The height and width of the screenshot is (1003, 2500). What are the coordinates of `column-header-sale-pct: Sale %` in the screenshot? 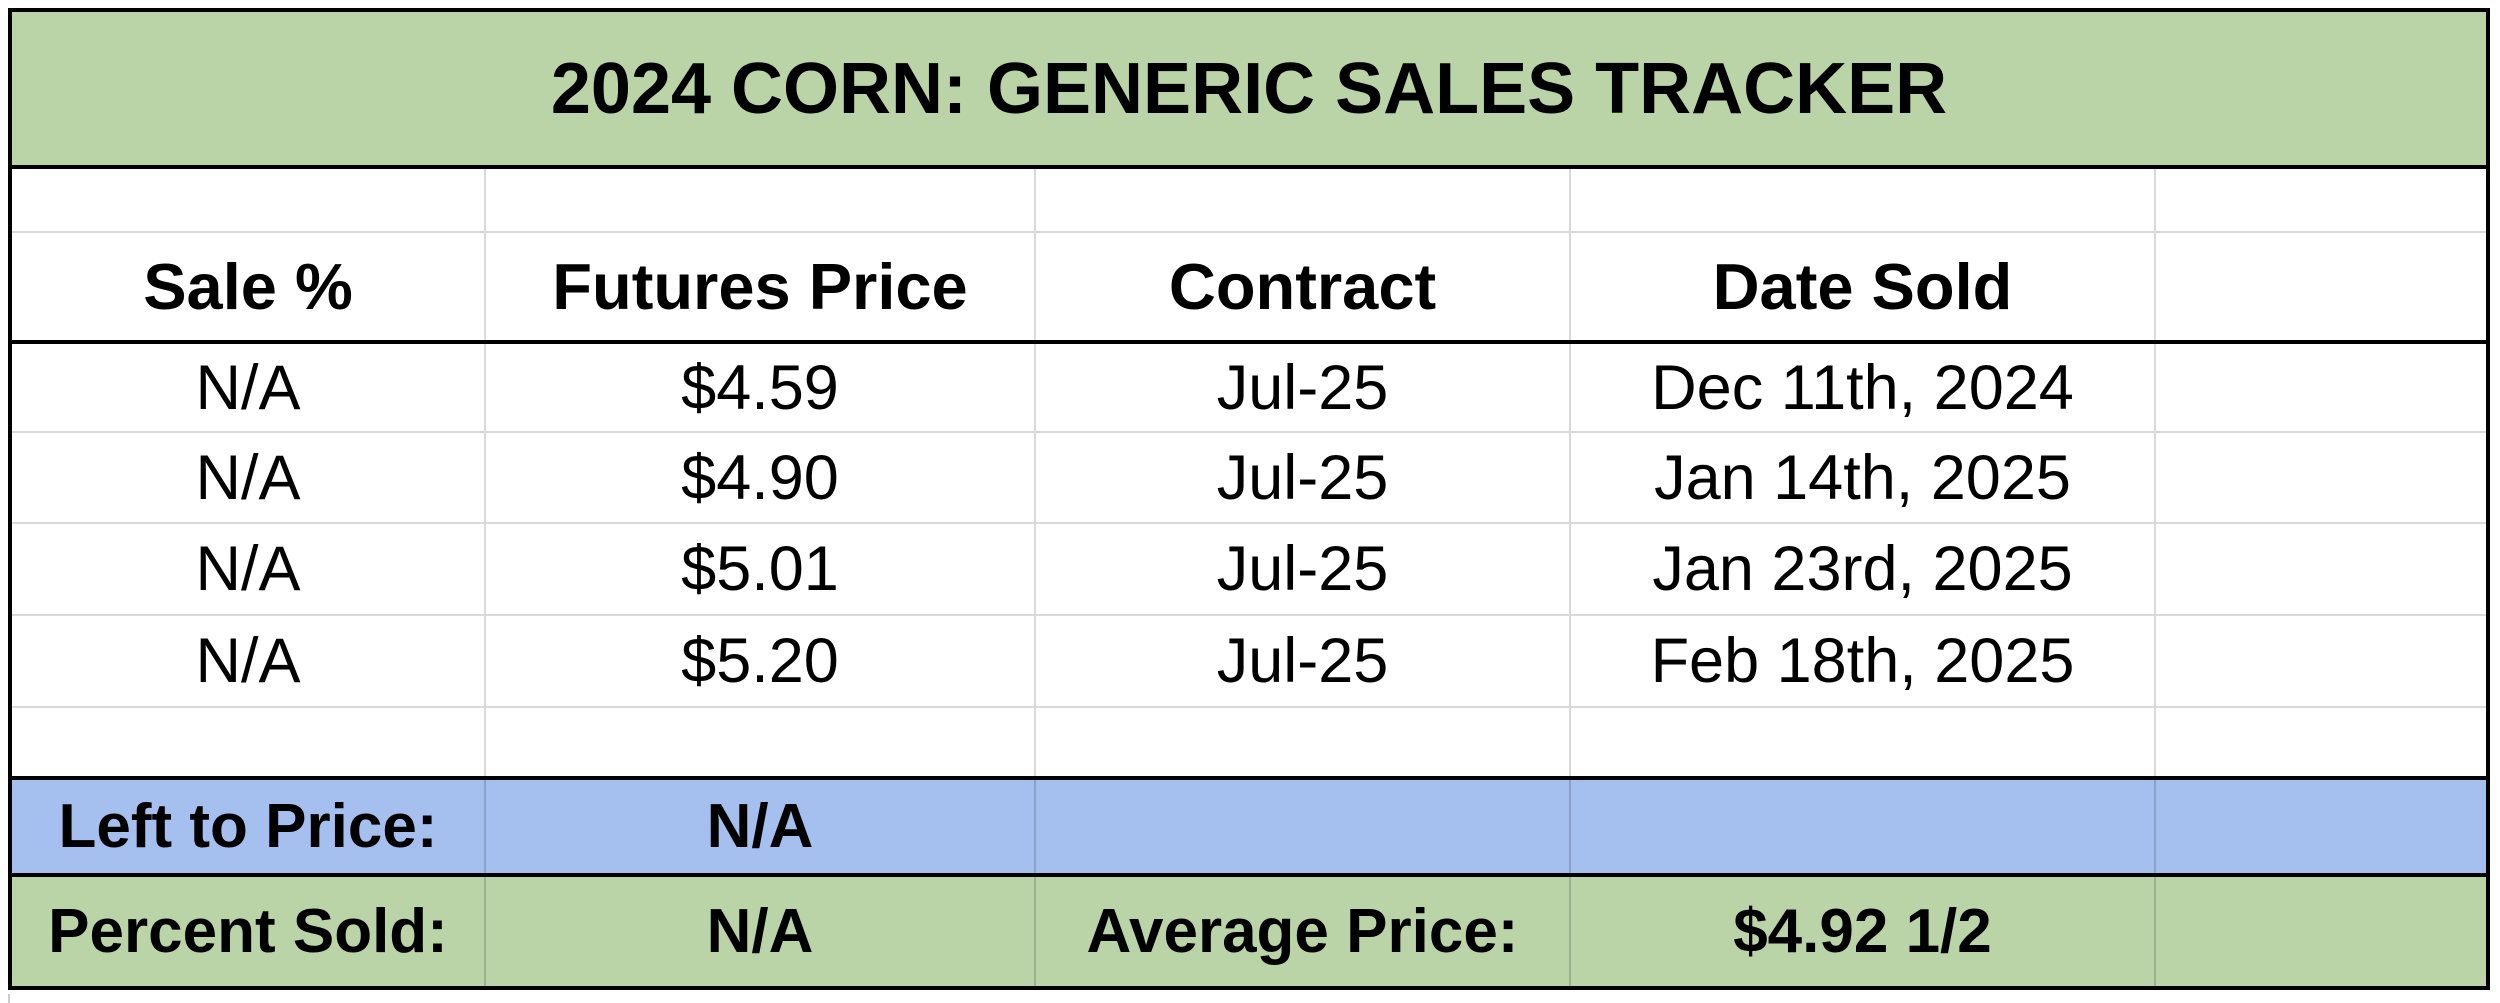 It's located at (249, 286).